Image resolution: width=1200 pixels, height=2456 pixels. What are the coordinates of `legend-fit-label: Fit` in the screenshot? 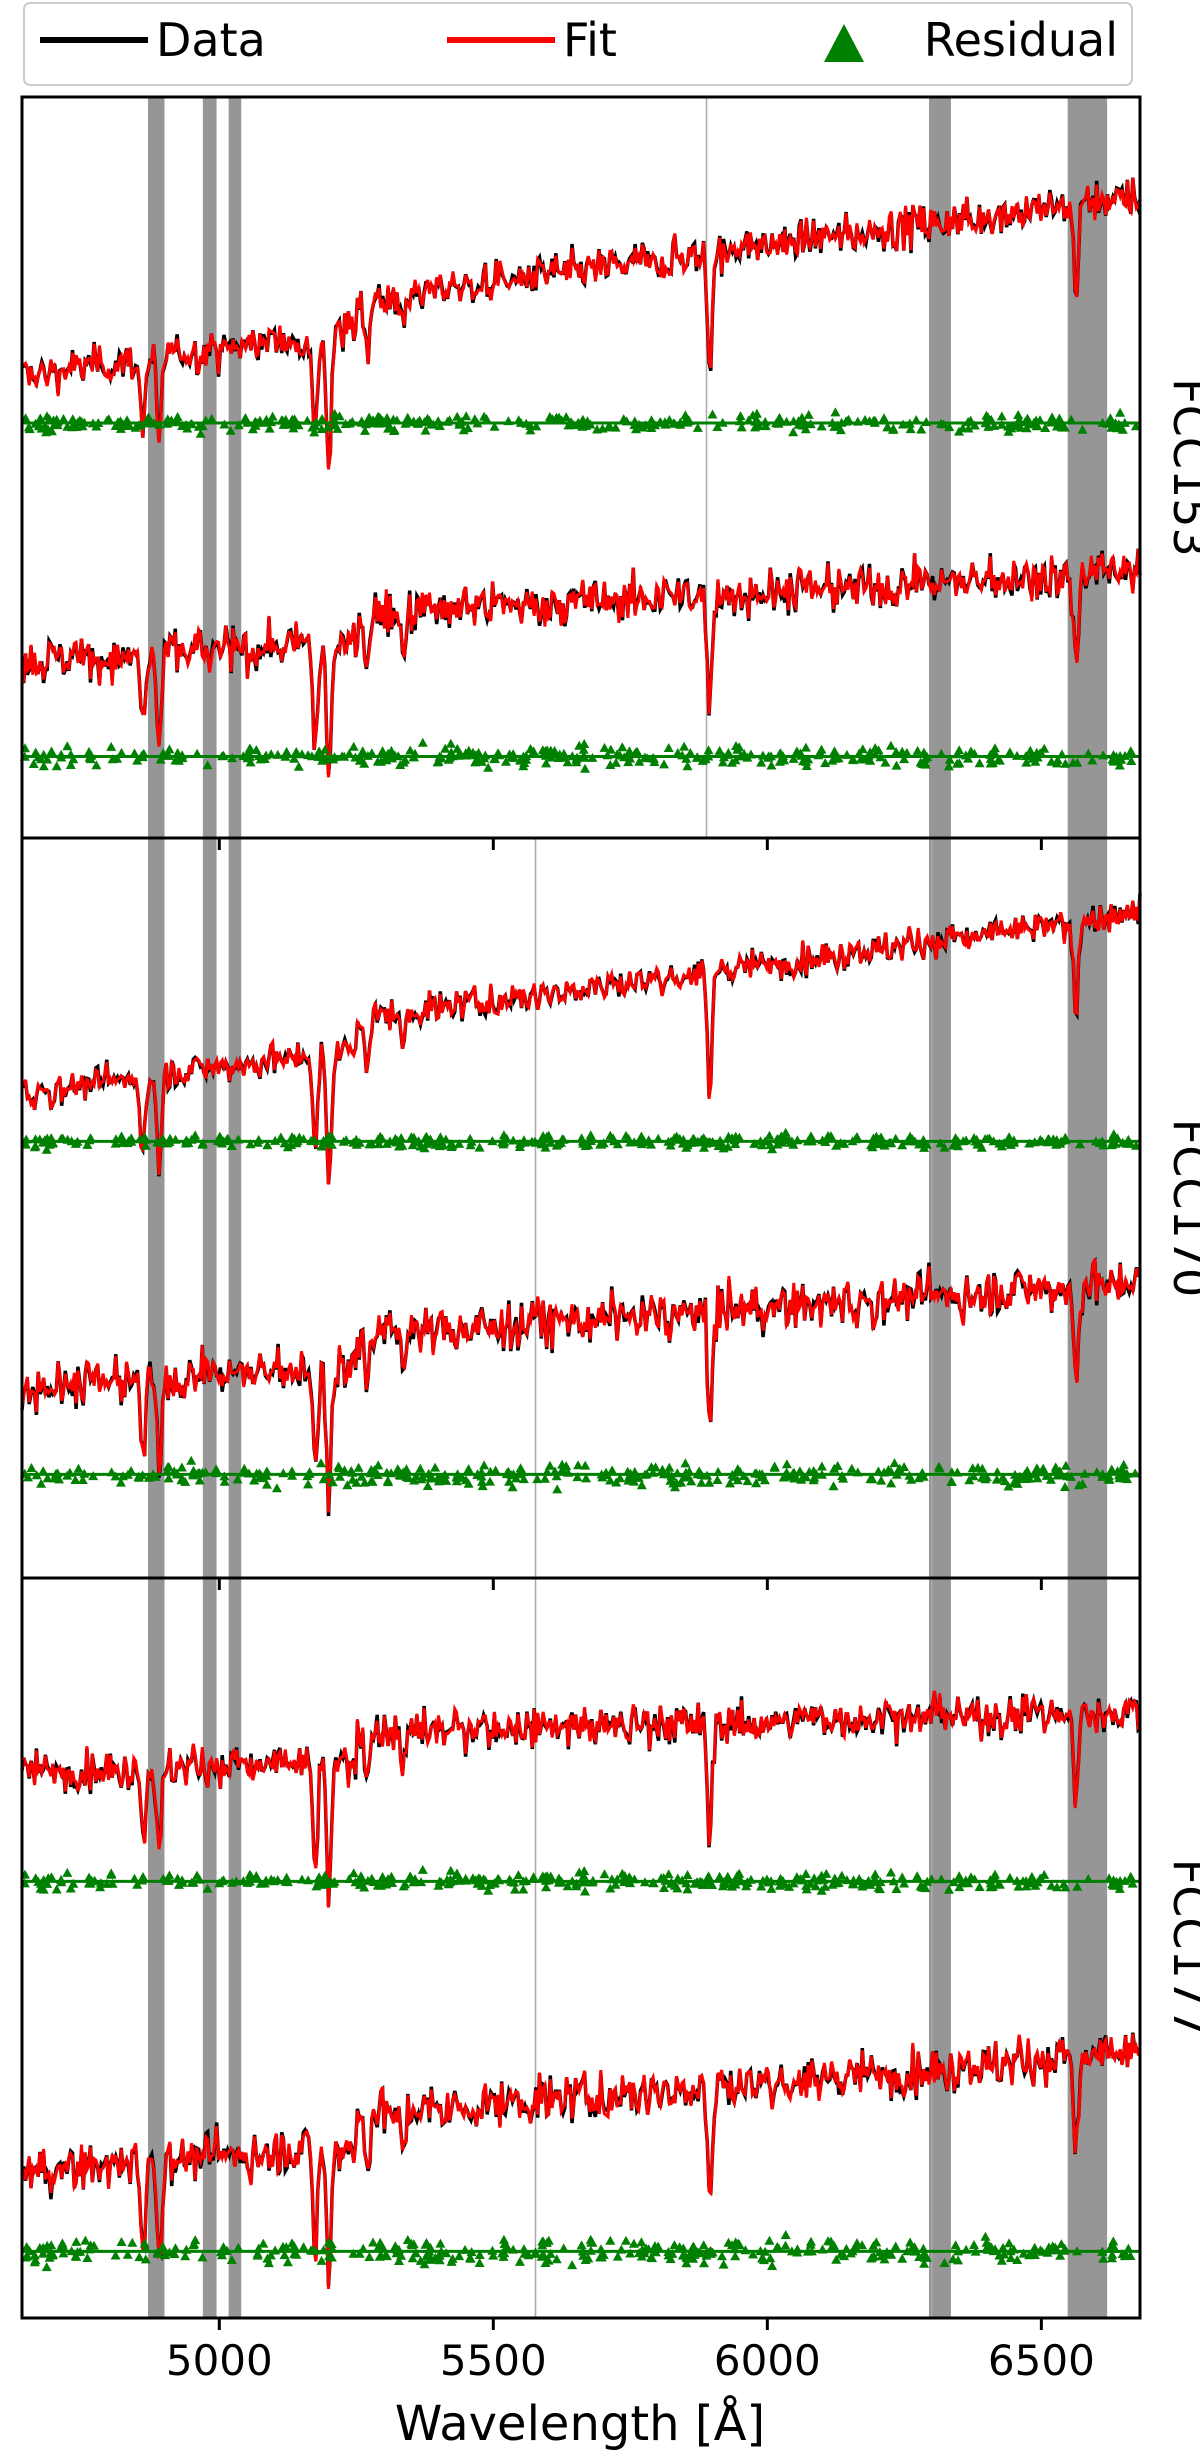 It's located at (590, 40).